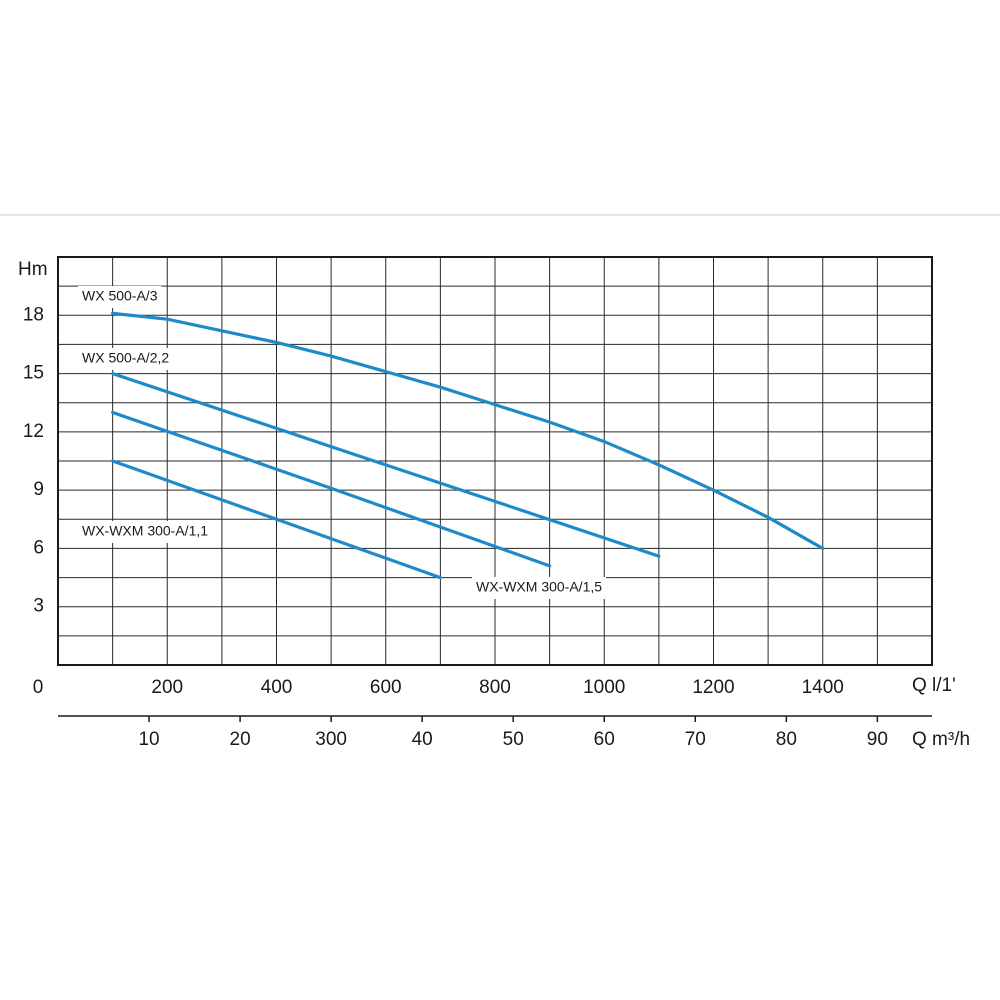 The height and width of the screenshot is (1000, 1000). Describe the element at coordinates (331, 739) in the screenshot. I see `x2-tick-label: 300` at that location.